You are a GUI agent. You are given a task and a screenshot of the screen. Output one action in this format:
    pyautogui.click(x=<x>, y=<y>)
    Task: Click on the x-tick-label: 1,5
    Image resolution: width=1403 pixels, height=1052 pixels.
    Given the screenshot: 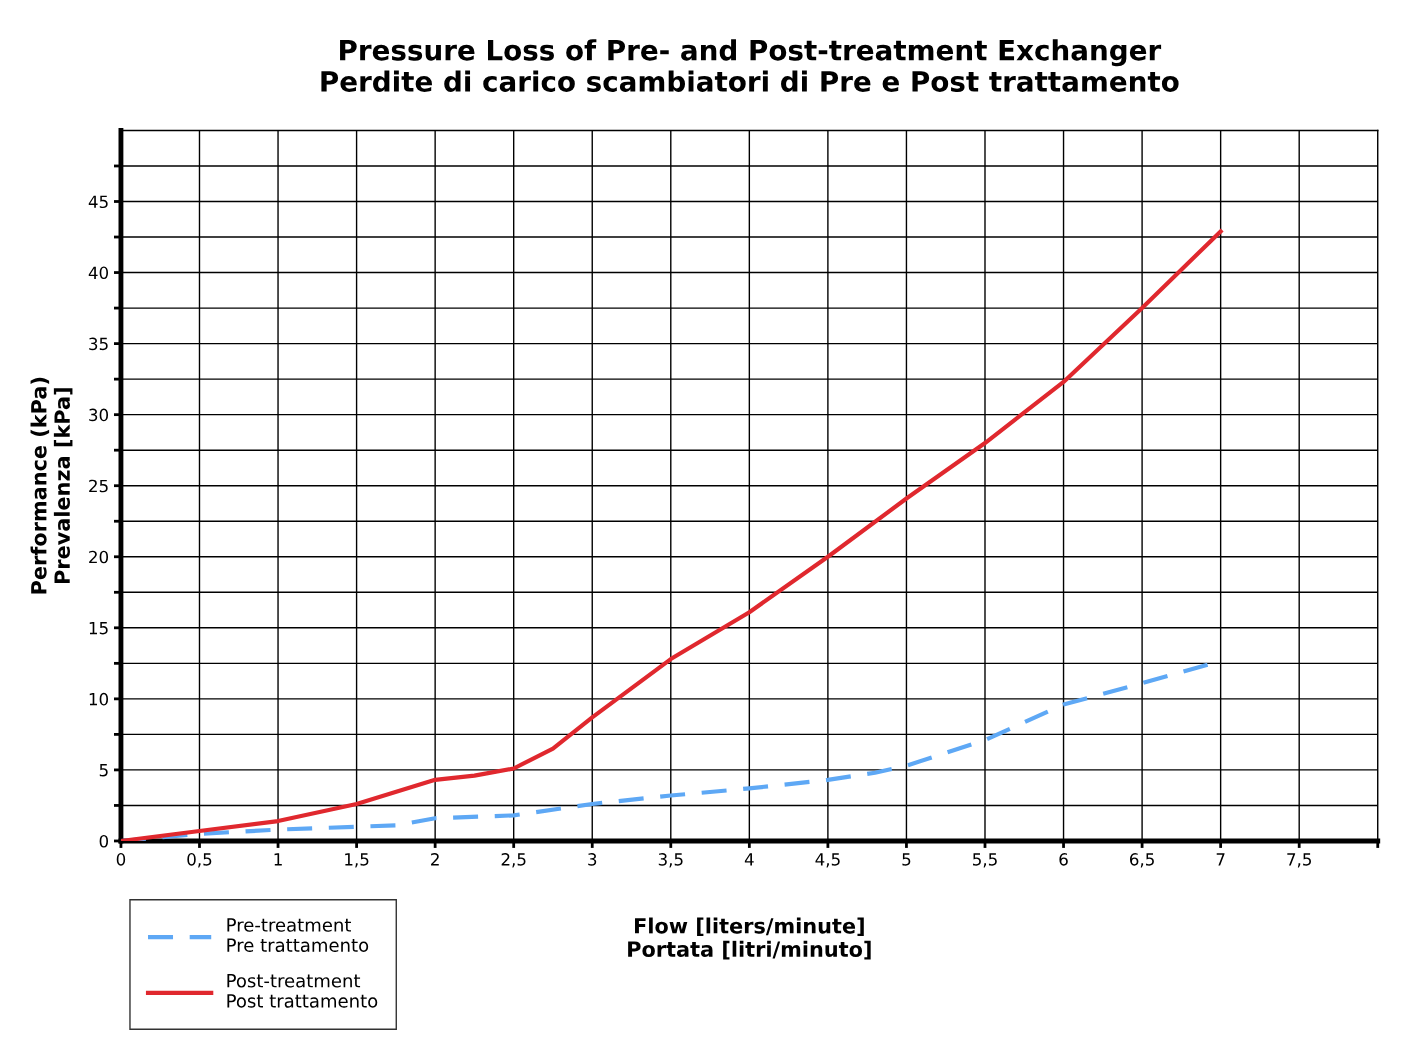 What is the action you would take?
    pyautogui.click(x=357, y=860)
    